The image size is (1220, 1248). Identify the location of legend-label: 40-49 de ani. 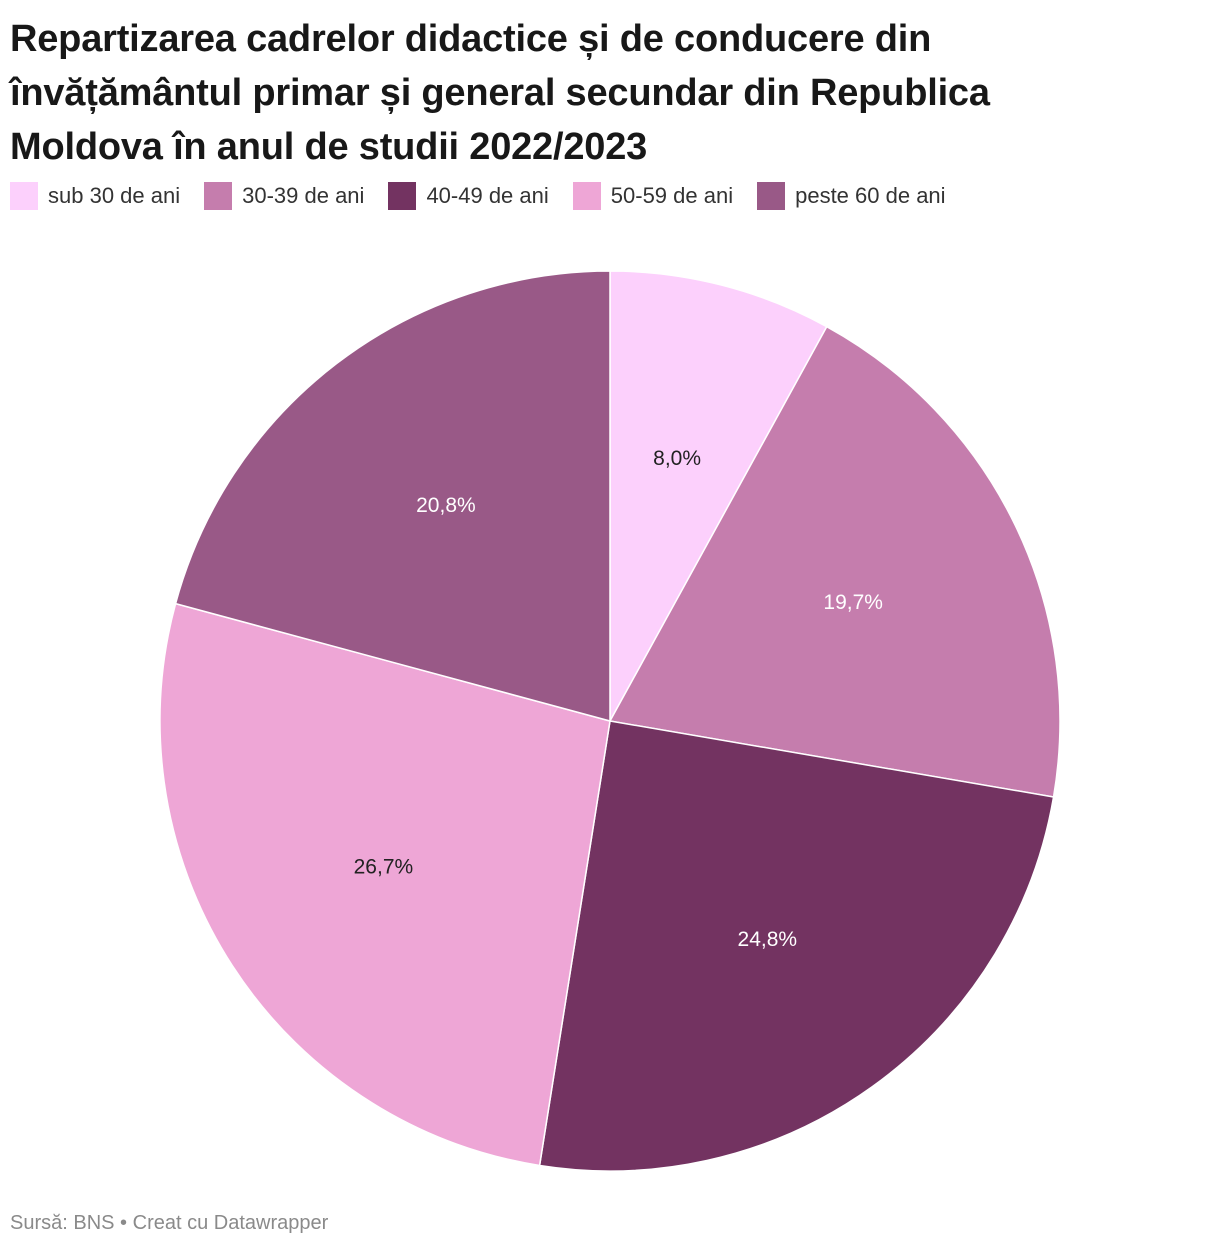
(487, 195).